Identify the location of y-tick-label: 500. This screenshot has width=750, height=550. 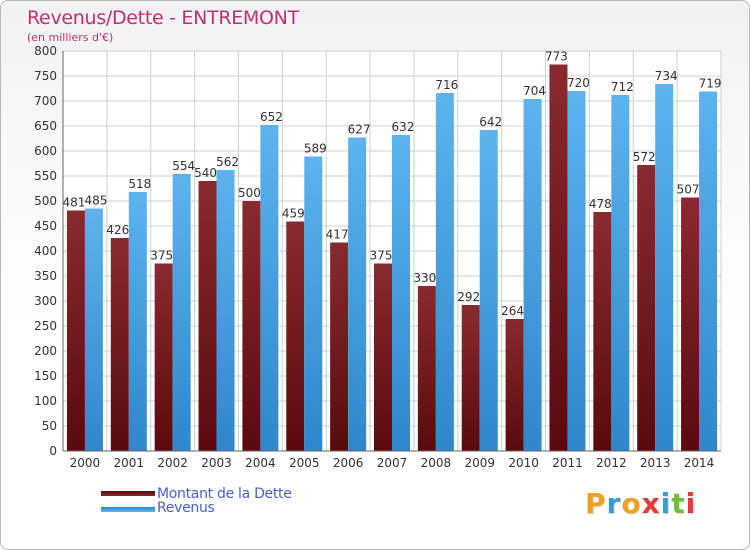
(45, 201).